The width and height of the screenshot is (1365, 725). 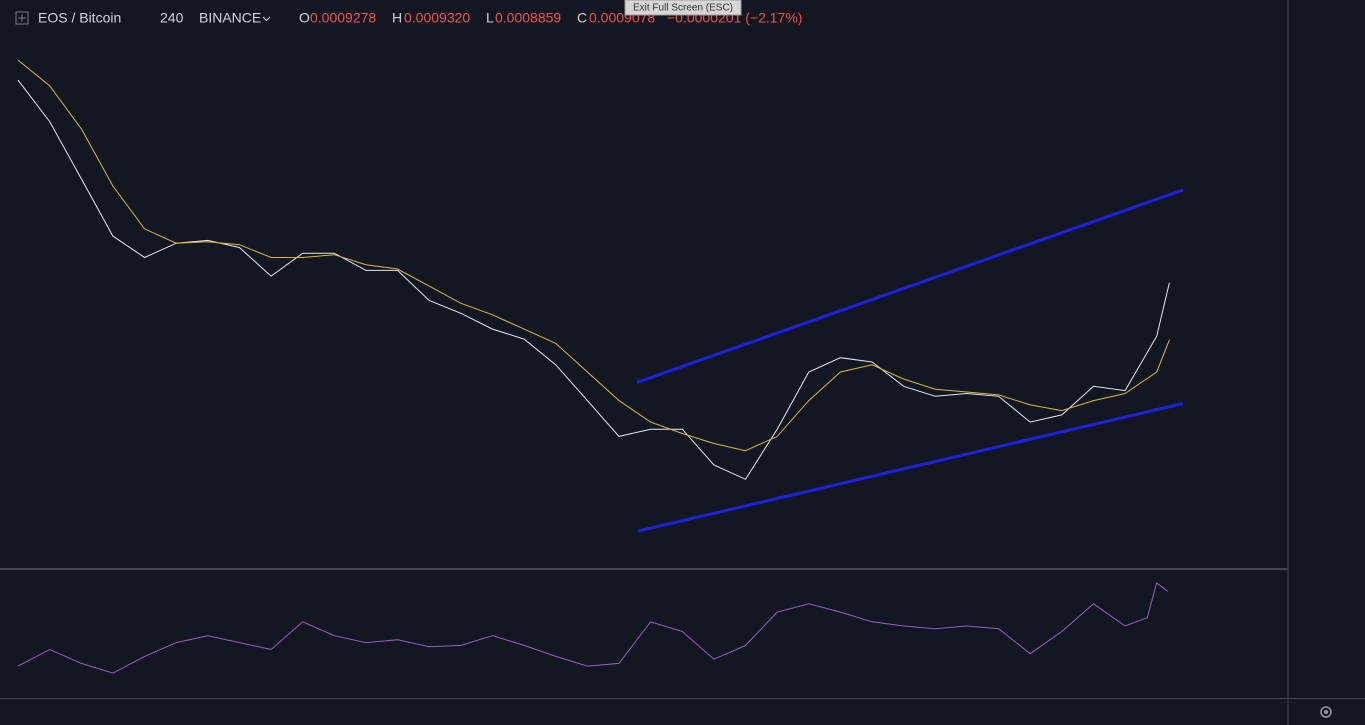 I want to click on high-key: H, so click(x=397, y=18).